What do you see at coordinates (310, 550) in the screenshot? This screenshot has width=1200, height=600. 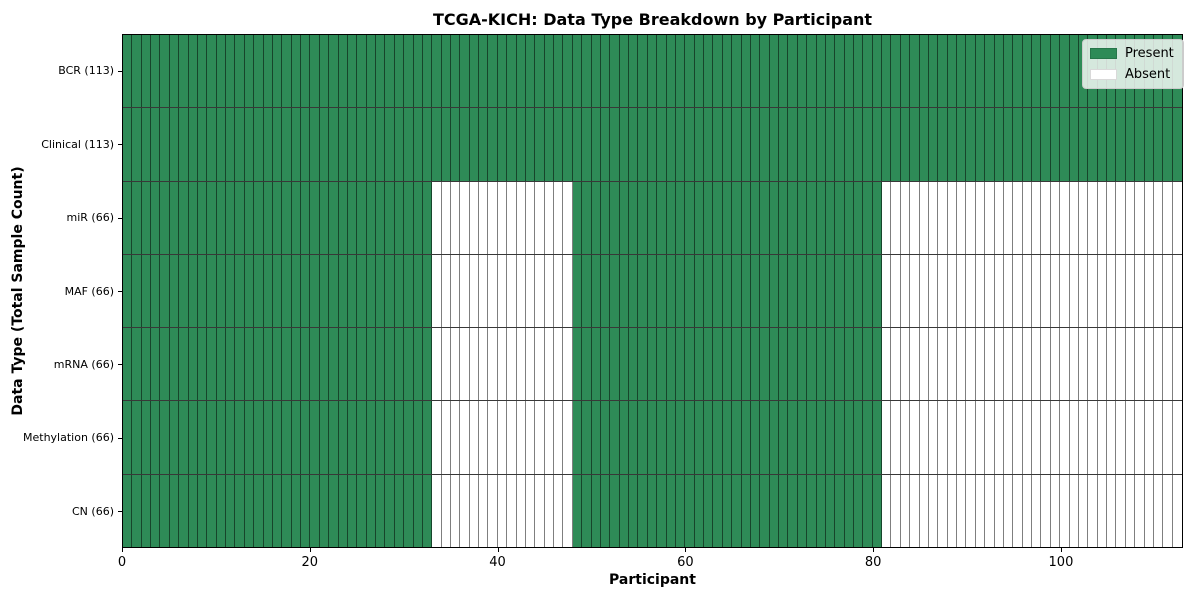 I see `x-tick-mark` at bounding box center [310, 550].